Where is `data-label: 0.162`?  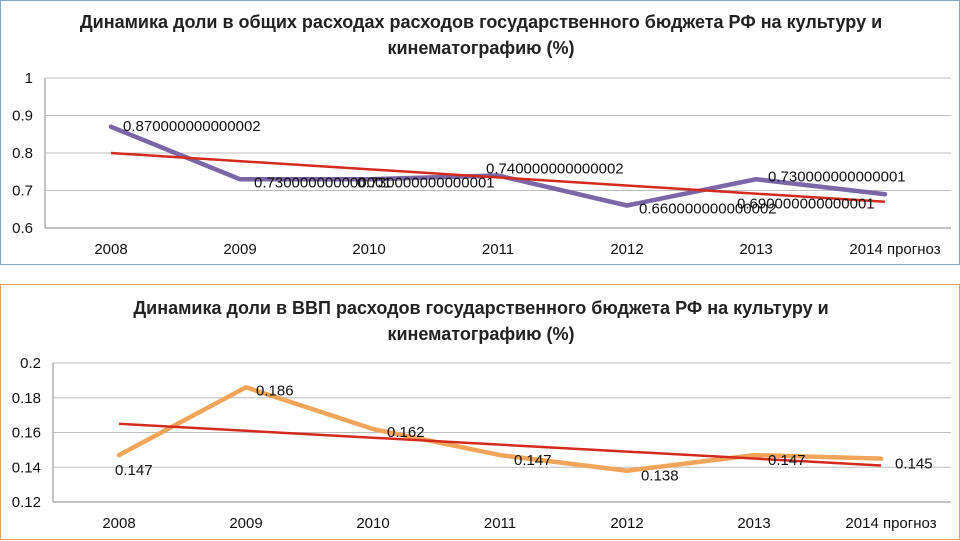 data-label: 0.162 is located at coordinates (406, 432).